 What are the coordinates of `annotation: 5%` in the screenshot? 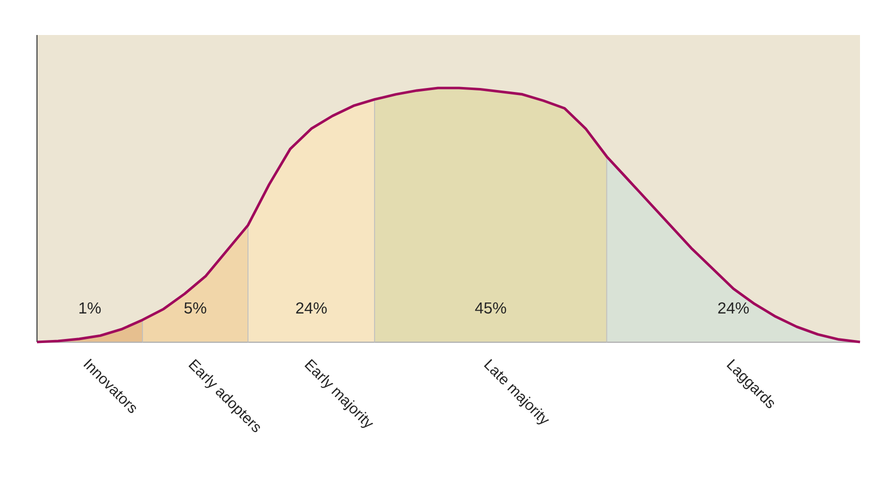 It's located at (195, 308).